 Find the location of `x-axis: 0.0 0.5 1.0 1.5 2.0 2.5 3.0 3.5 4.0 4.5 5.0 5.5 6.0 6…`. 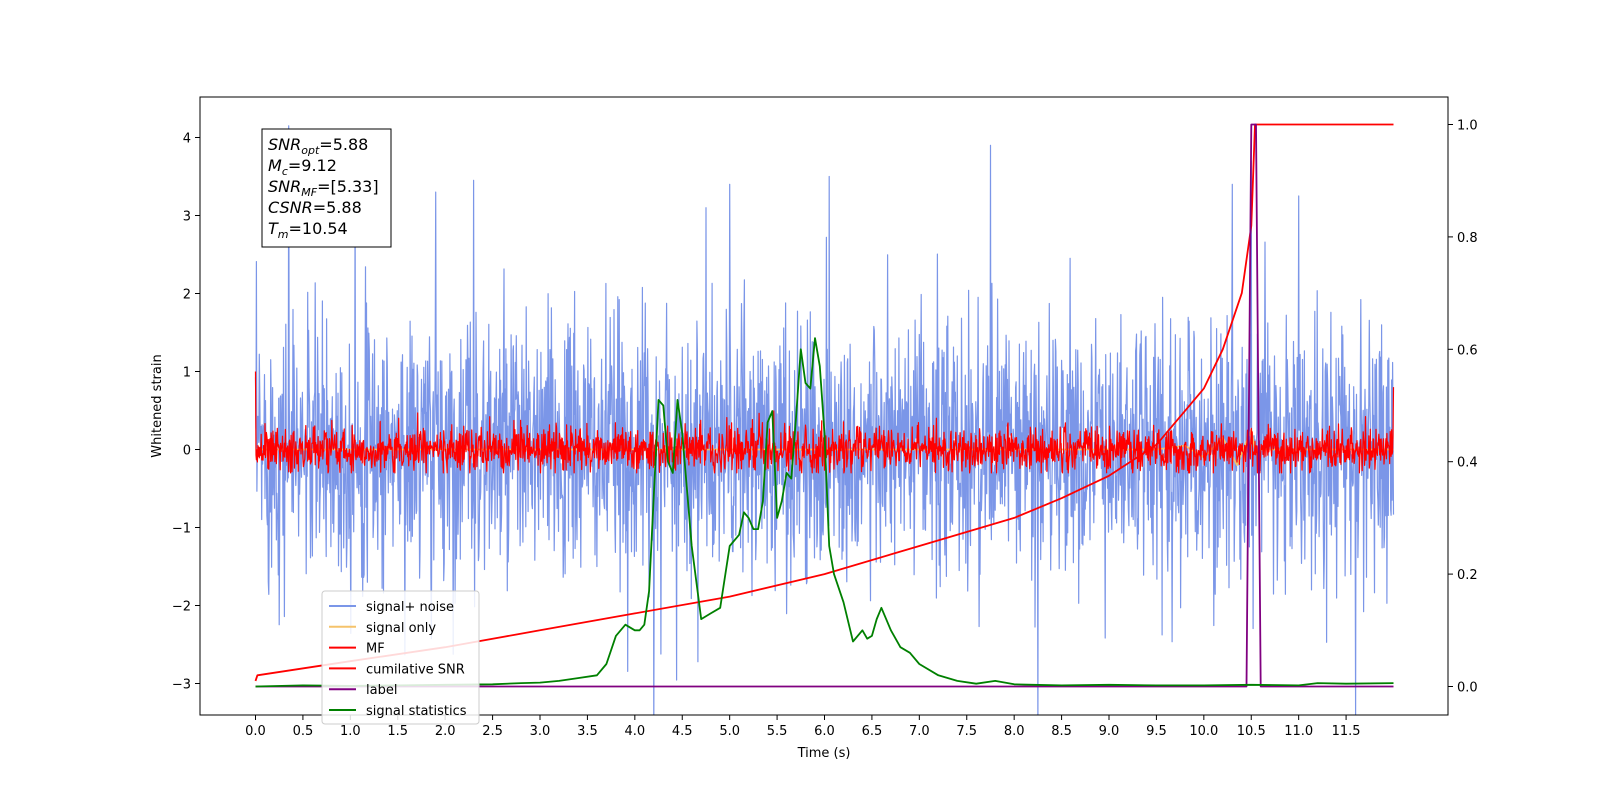

x-axis: 0.0 0.5 1.0 1.5 2.0 2.5 3.0 3.5 4.0 4.5 5.0 5.5 6.0 6… is located at coordinates (803, 727).